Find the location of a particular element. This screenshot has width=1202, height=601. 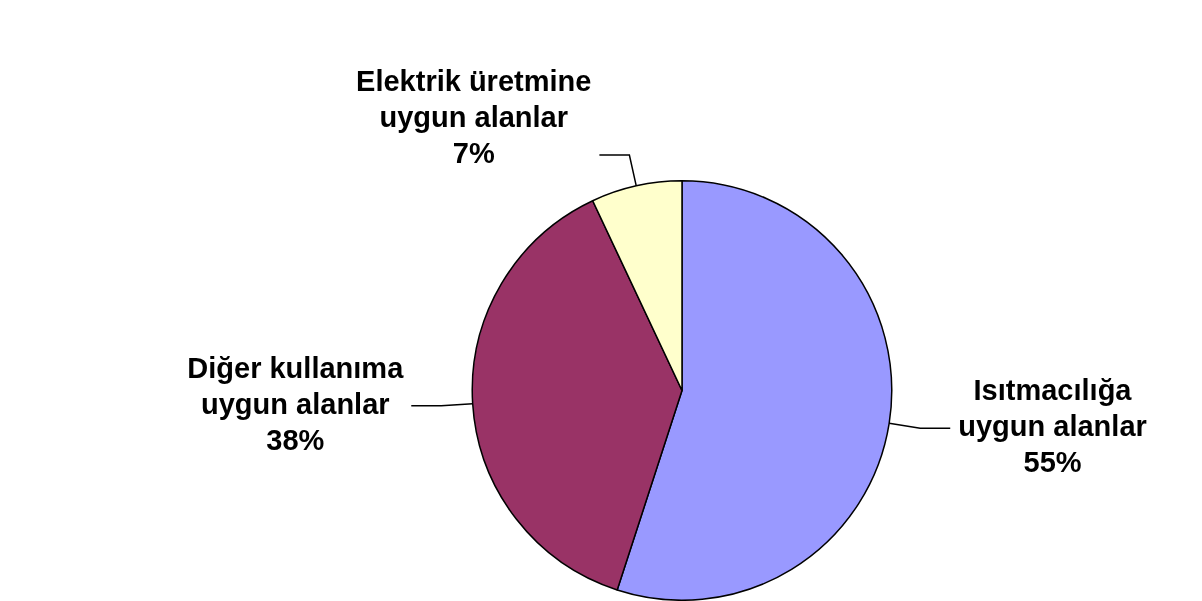

slice-label: Isıtmacılığa uygun alanlar is located at coordinates (1052, 408).